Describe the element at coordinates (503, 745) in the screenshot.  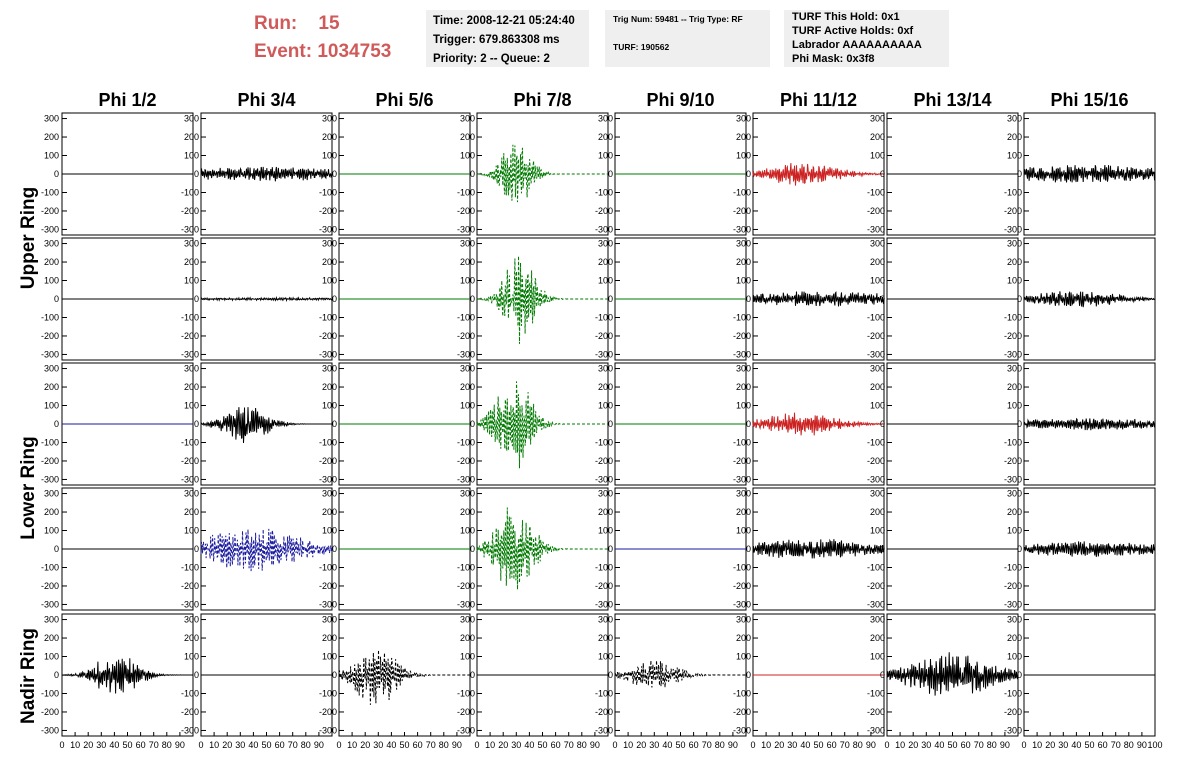
I see `x-tick-label: 20` at that location.